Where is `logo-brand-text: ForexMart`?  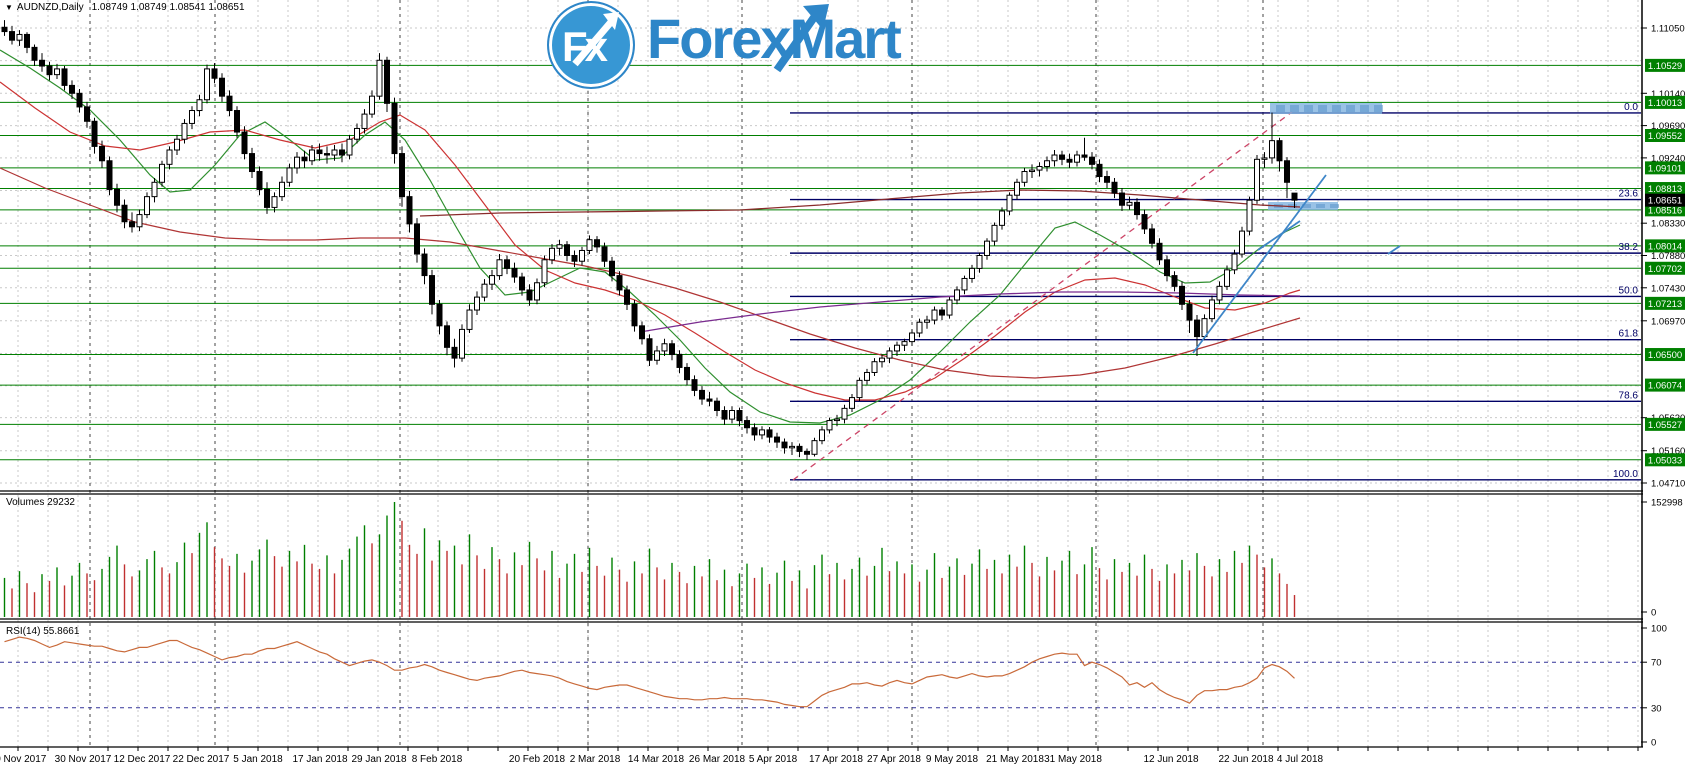
logo-brand-text: ForexMart is located at coordinates (774, 38).